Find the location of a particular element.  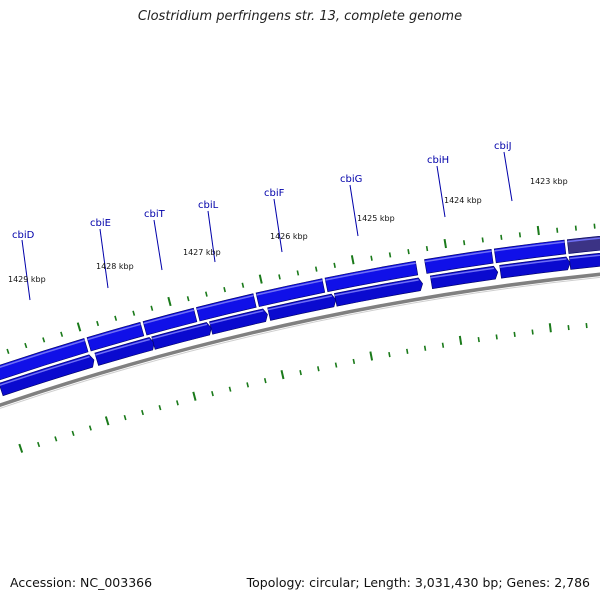

gene-label-cbif: cbiF is located at coordinates (274, 193).